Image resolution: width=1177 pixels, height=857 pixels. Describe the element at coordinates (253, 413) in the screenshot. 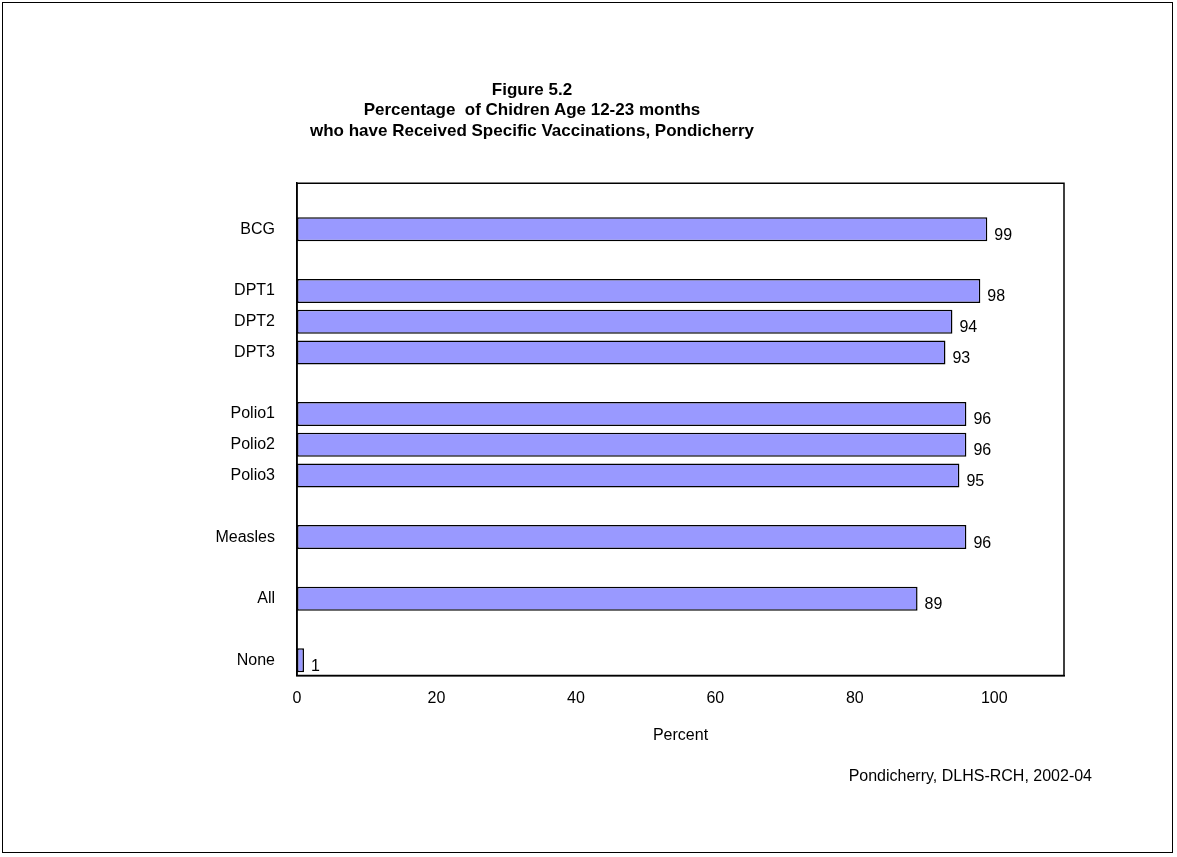

I see `y-tick-label: Polio1` at that location.